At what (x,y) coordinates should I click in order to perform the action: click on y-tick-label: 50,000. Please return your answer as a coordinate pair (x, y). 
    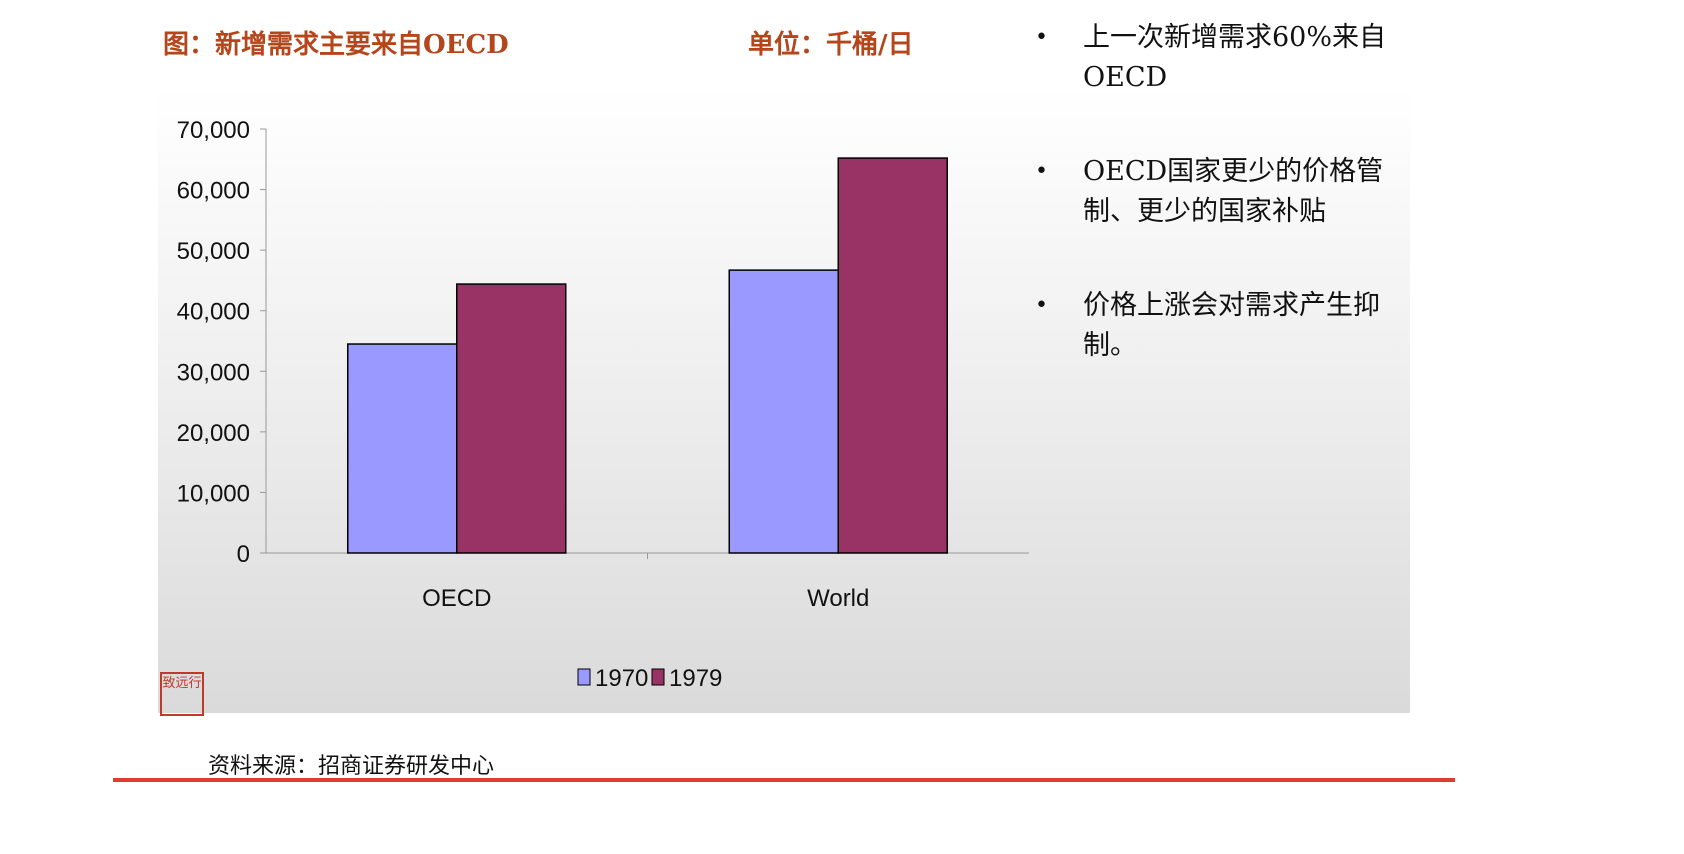
    Looking at the image, I should click on (213, 251).